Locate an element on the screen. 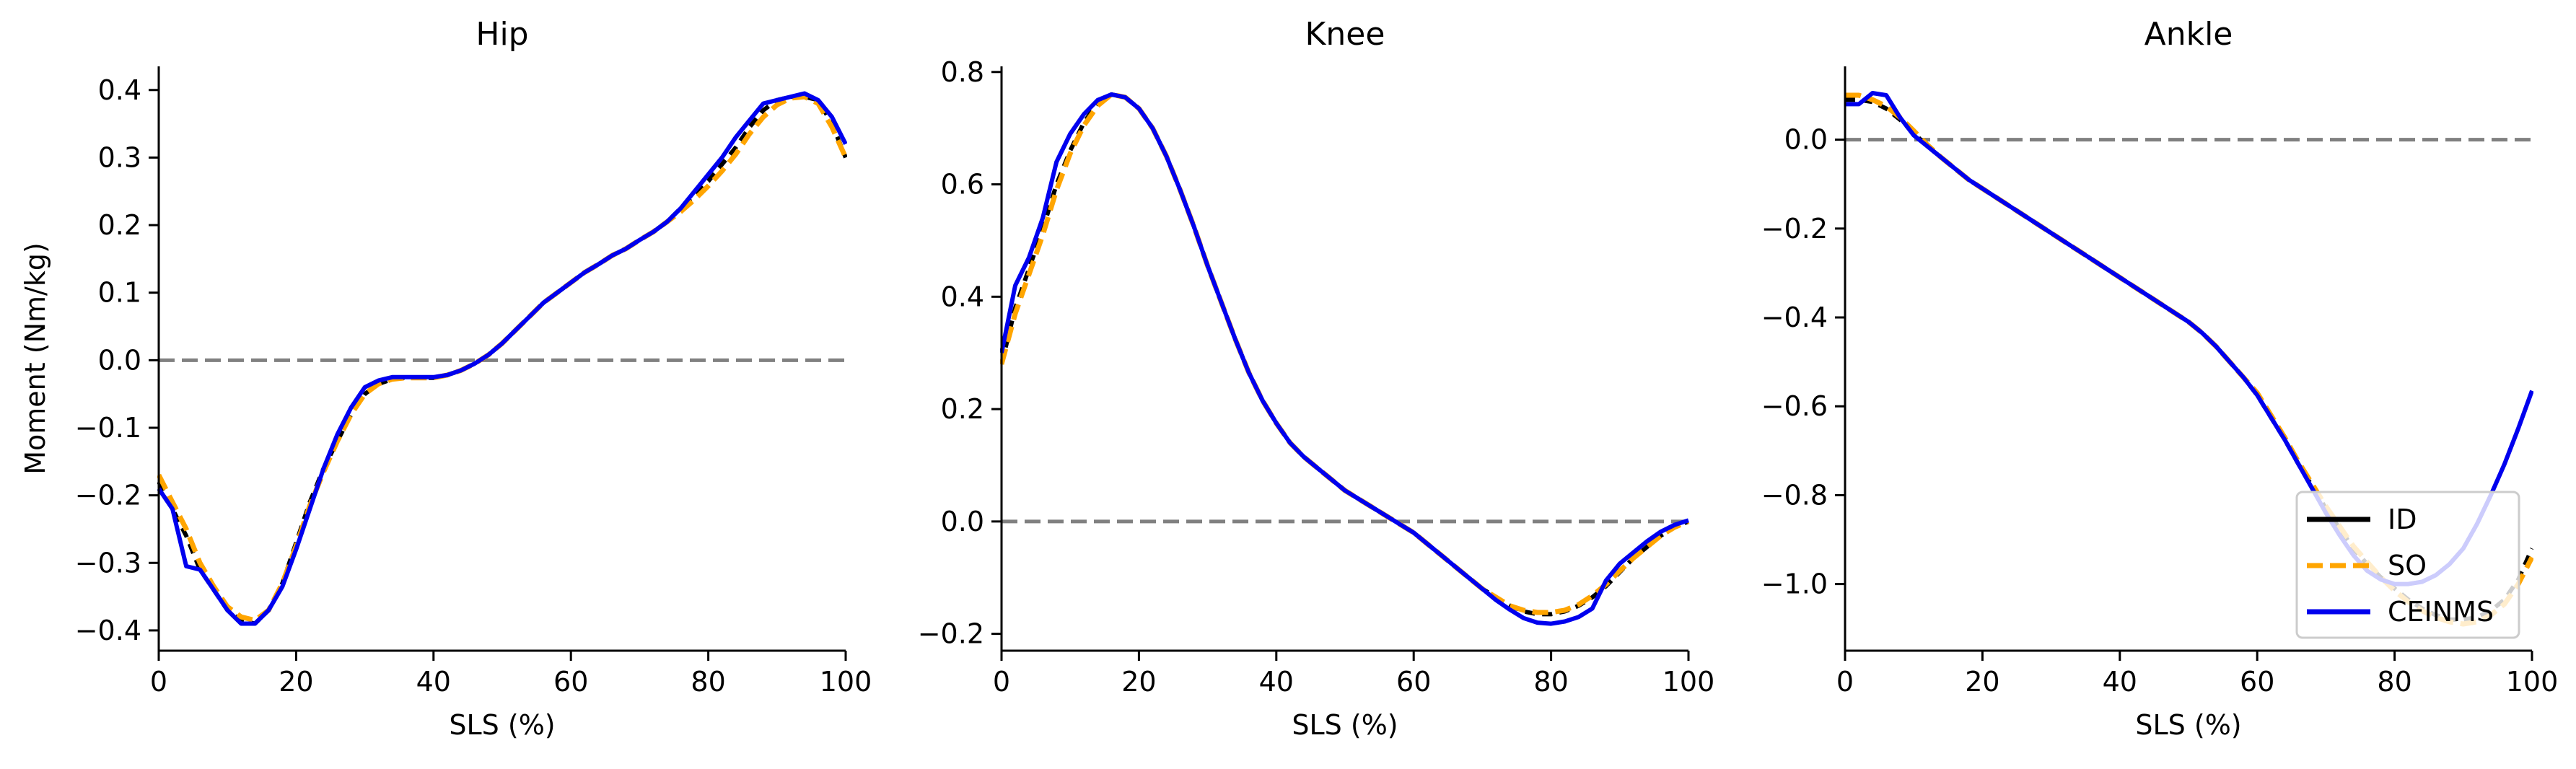 This screenshot has height=769, width=2576. y-tick-label: 0.8 is located at coordinates (963, 72).